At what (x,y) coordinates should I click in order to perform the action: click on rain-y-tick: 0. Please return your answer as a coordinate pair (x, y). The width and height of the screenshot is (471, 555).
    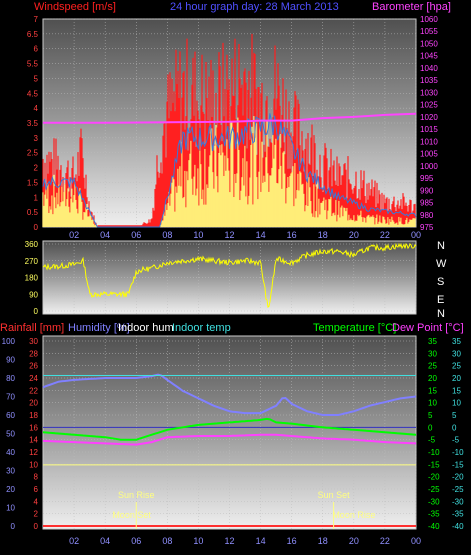
    Looking at the image, I should click on (36, 526).